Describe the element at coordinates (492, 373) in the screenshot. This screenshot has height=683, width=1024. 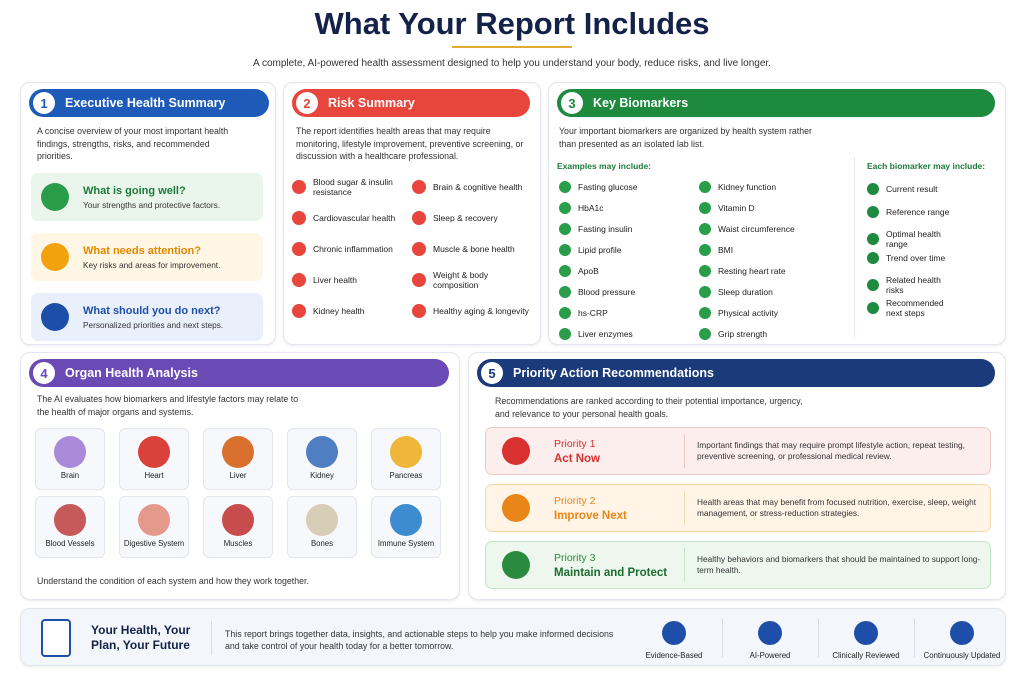
I see `section-number: 5` at that location.